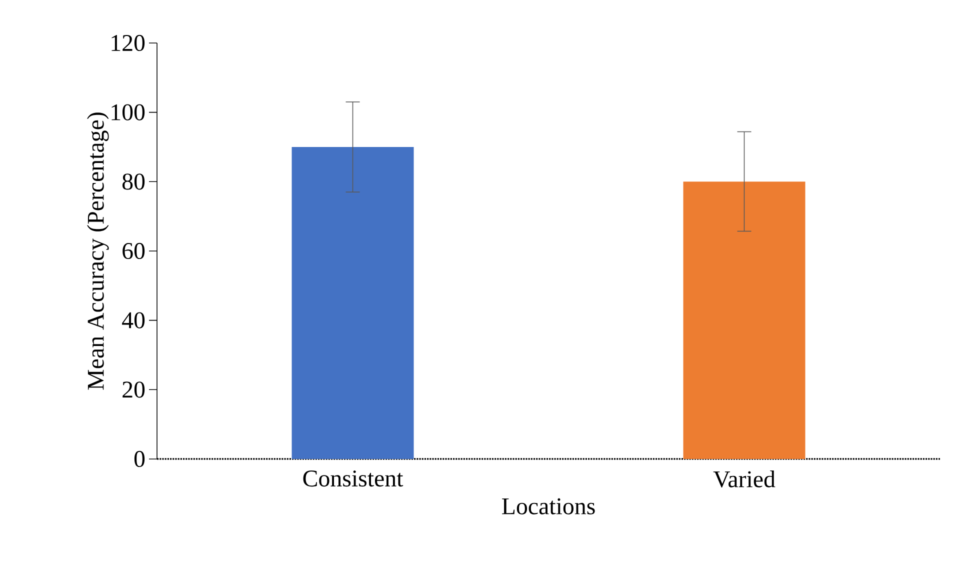 This screenshot has width=960, height=583. I want to click on x-tick-label: Consistent, so click(353, 478).